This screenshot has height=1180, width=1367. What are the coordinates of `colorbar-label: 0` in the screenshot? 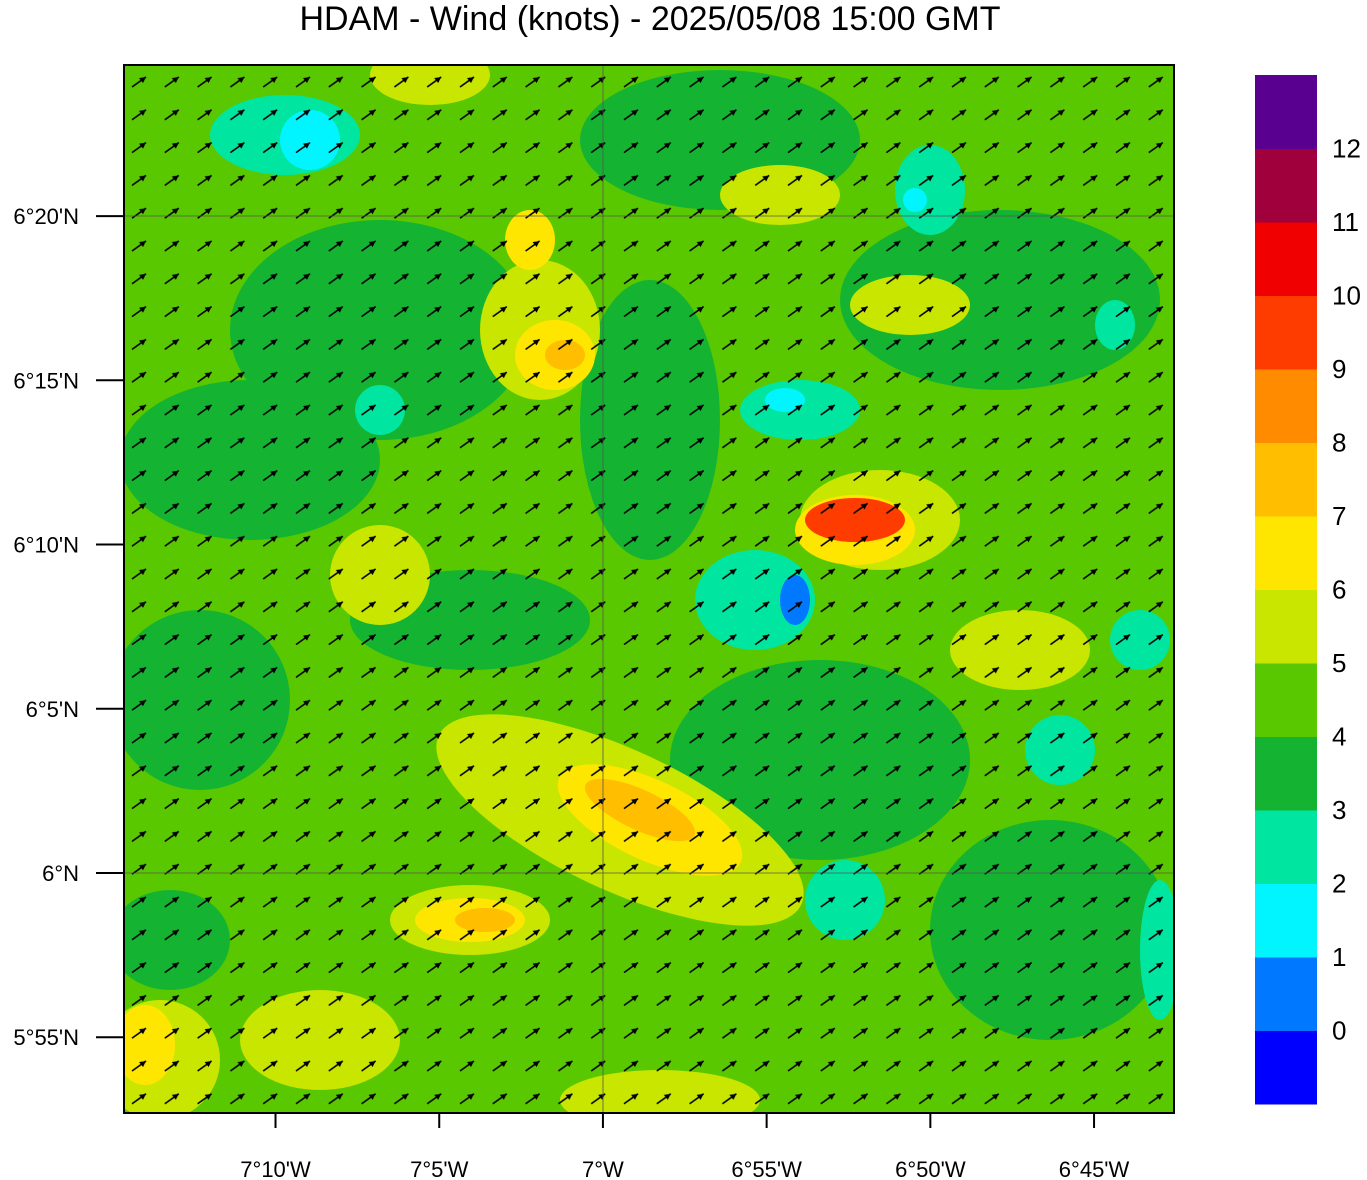 It's located at (1339, 1031).